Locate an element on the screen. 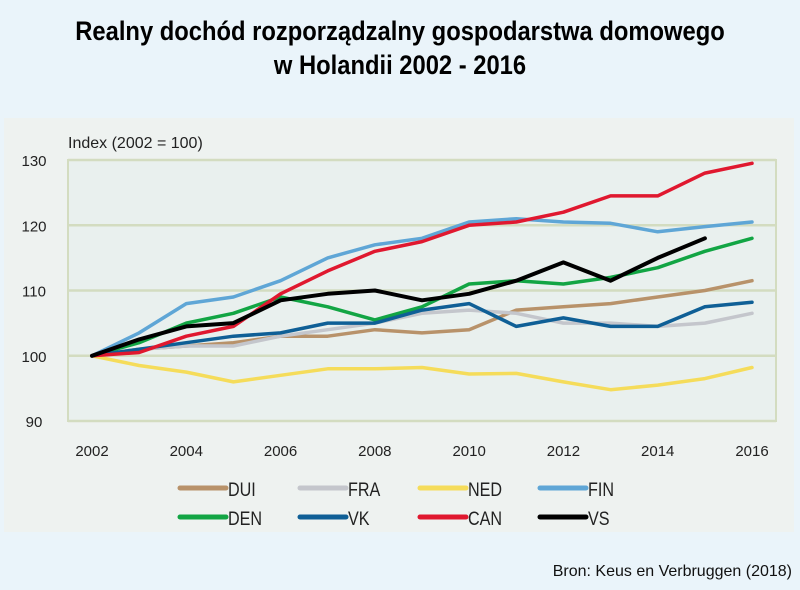 The height and width of the screenshot is (590, 800). source-note: Bron: Keus en Verbruggen (2018) is located at coordinates (672, 571).